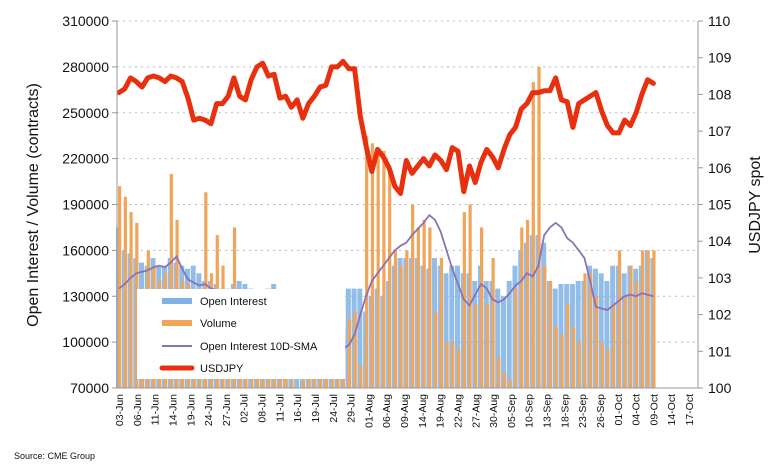 This screenshot has width=774, height=470. I want to click on x-tick-label: 11-Jun, so click(156, 409).